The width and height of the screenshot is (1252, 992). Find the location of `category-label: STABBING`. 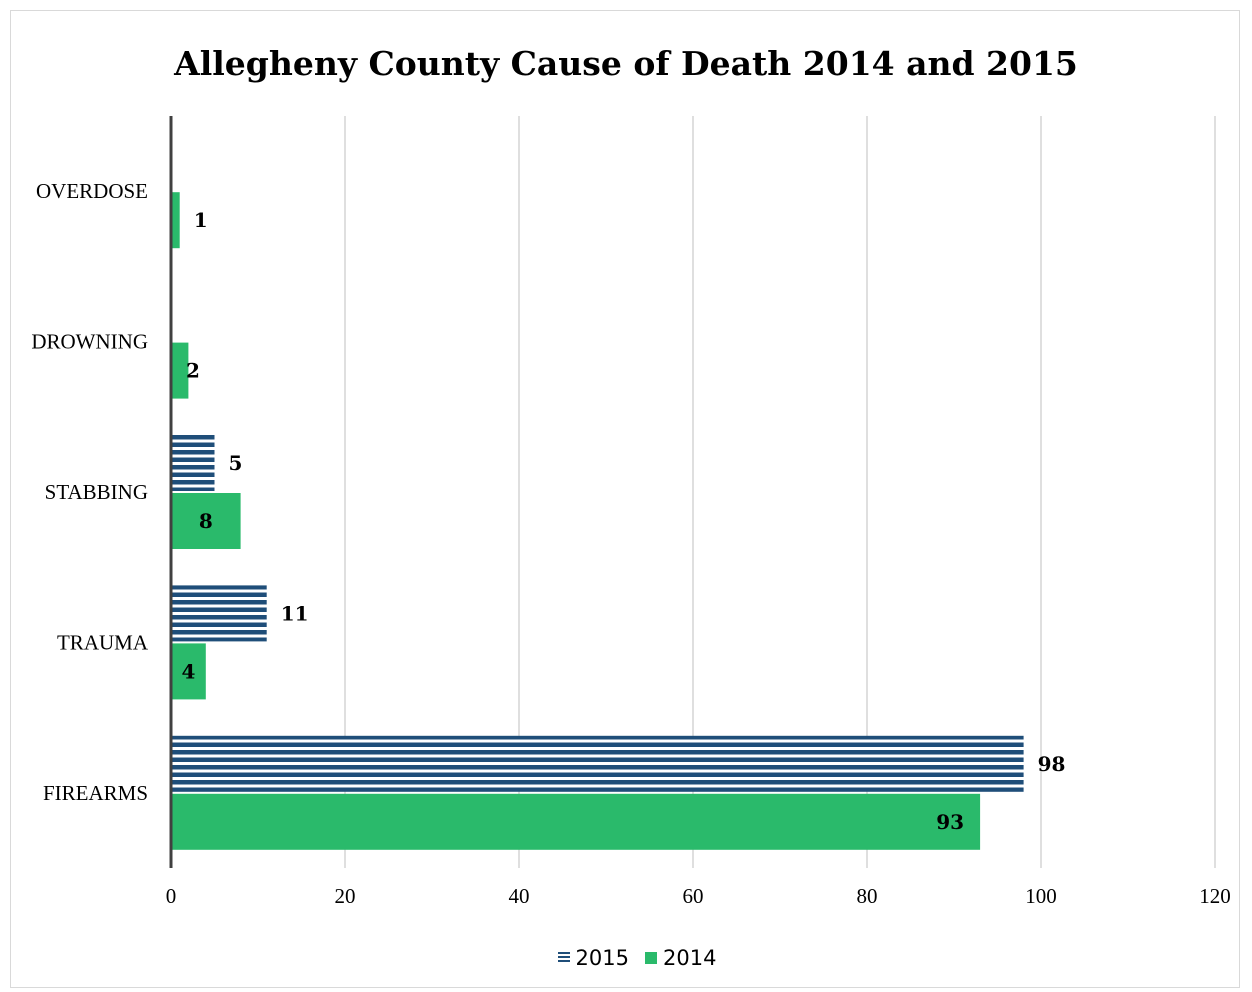

category-label: STABBING is located at coordinates (96, 492).